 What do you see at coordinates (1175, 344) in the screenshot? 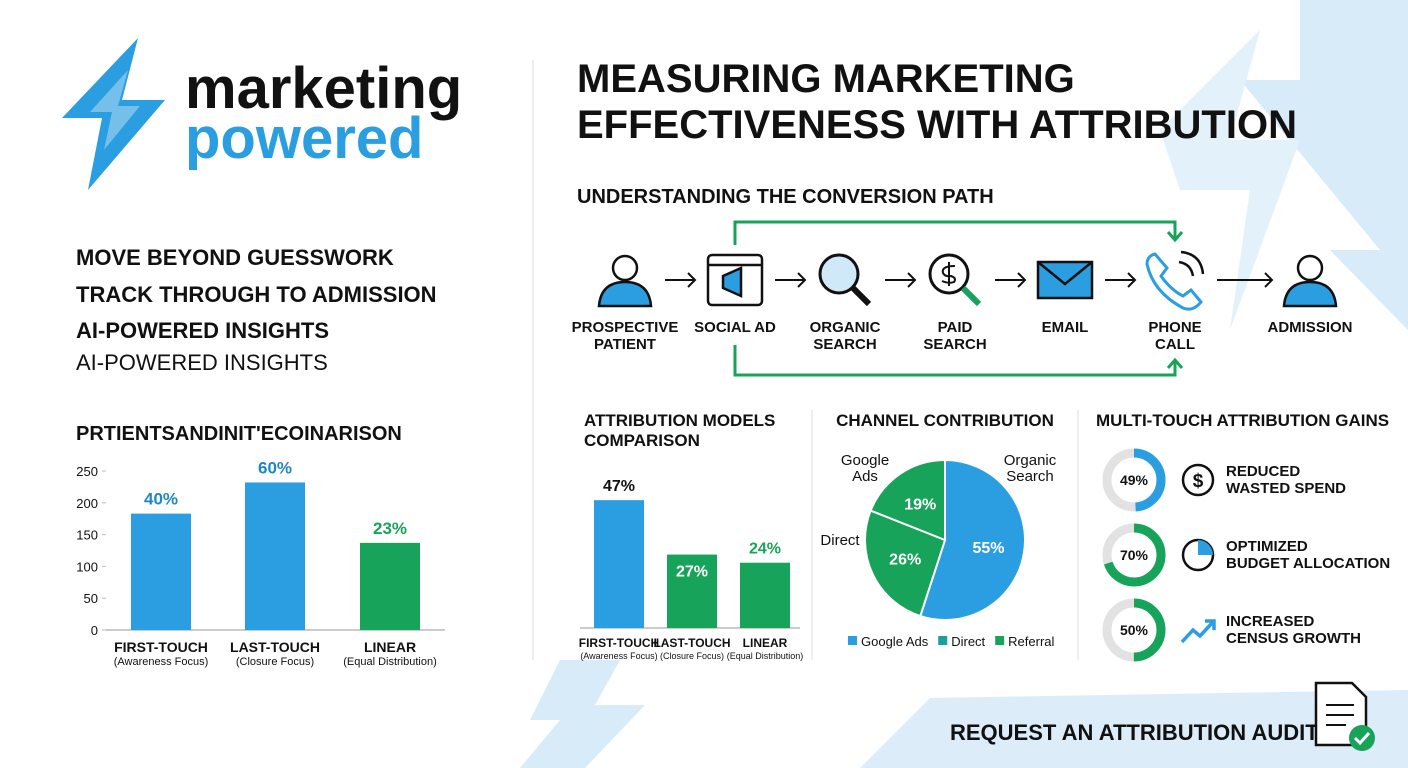
I see `step-label: CALL` at bounding box center [1175, 344].